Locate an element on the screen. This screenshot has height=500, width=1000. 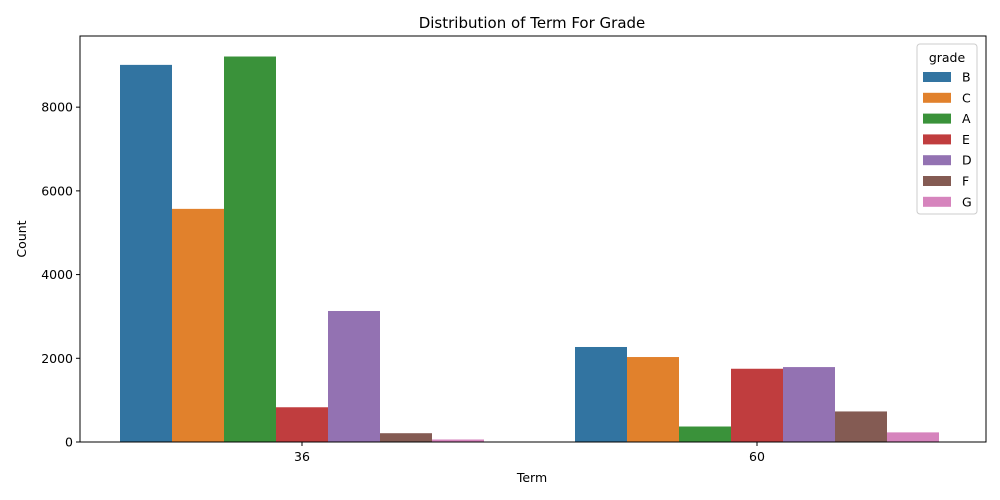
y-axis: 0 2000 4000 6000 8000 is located at coordinates (60, 275).